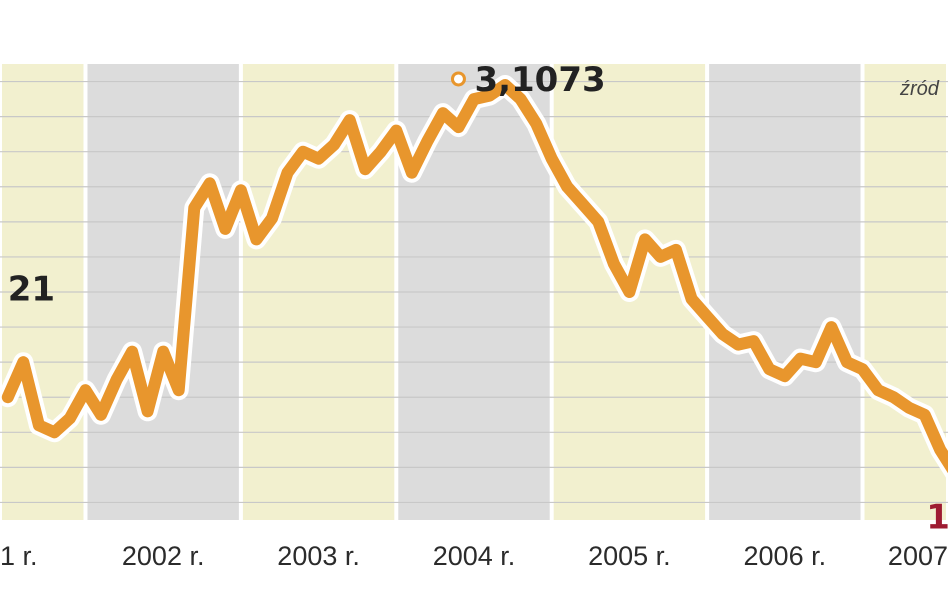 This screenshot has width=948, height=593. Describe the element at coordinates (919, 89) in the screenshot. I see `source-label: źród` at that location.